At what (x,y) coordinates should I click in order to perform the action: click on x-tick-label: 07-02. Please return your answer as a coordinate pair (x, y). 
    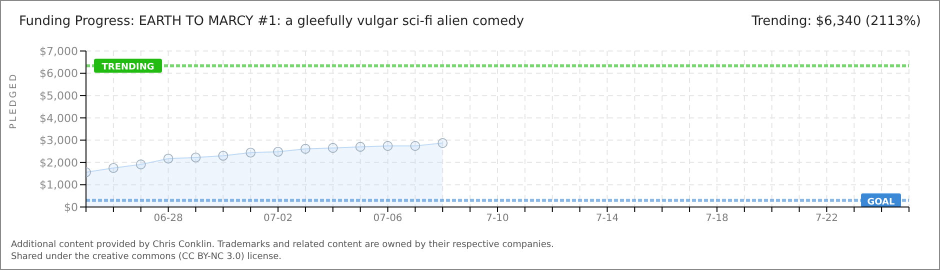
    Looking at the image, I should click on (278, 218).